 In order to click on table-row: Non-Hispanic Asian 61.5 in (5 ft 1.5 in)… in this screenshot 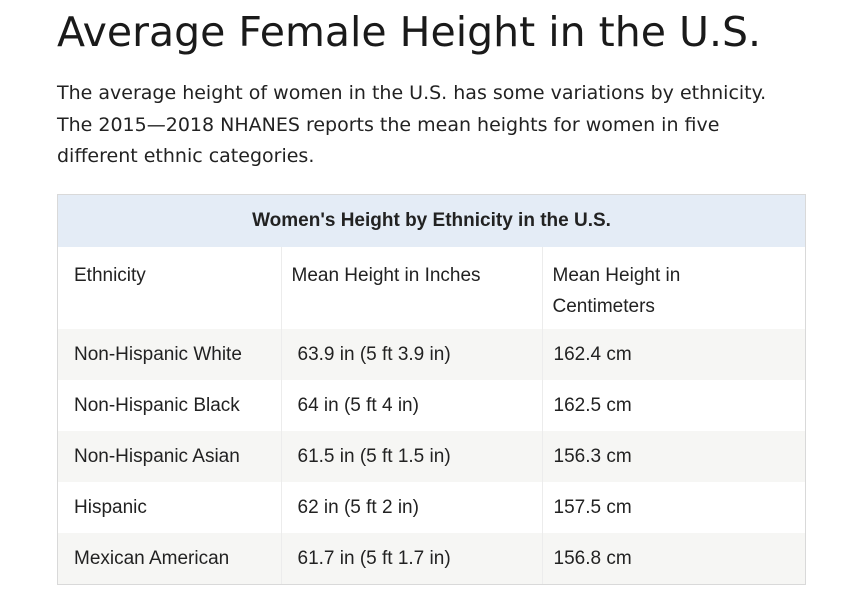, I will do `click(431, 456)`.